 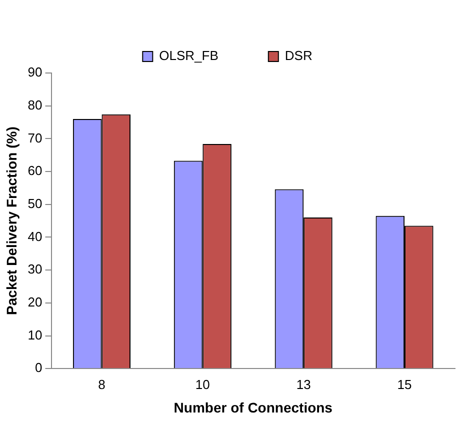 What do you see at coordinates (35, 170) in the screenshot?
I see `y-tick-label: 60` at bounding box center [35, 170].